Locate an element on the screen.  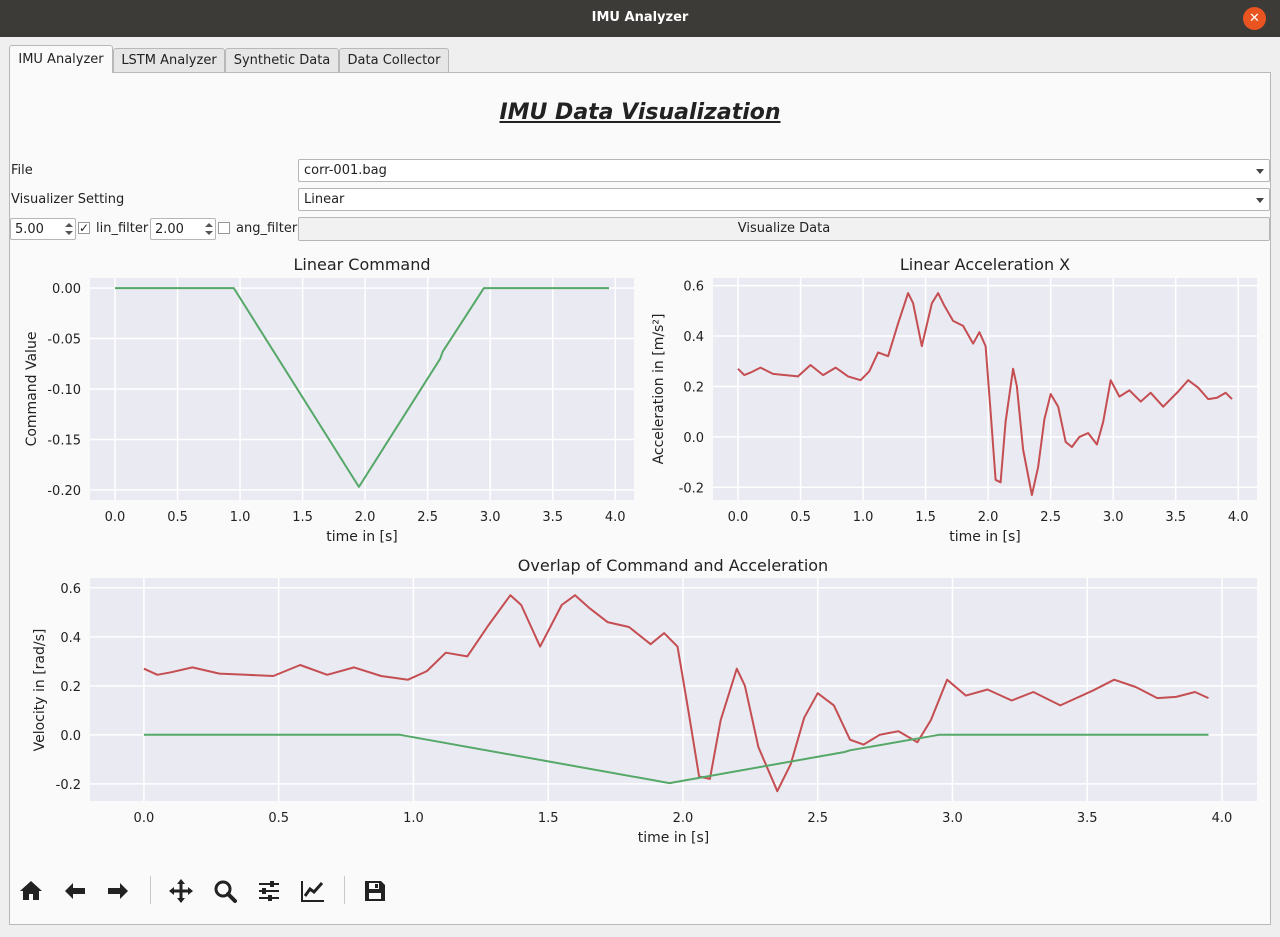
close-button: ✕ is located at coordinates (1254, 18).